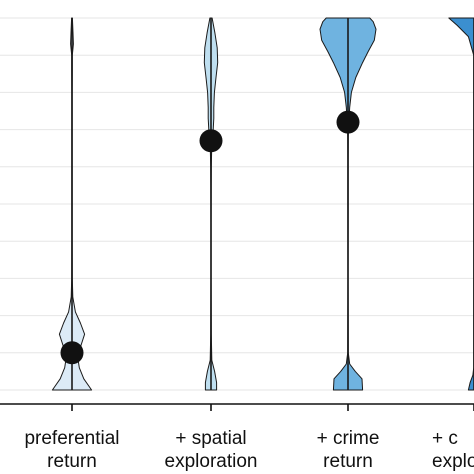  I want to click on x-tick-label-3-2: return, so click(348, 461).